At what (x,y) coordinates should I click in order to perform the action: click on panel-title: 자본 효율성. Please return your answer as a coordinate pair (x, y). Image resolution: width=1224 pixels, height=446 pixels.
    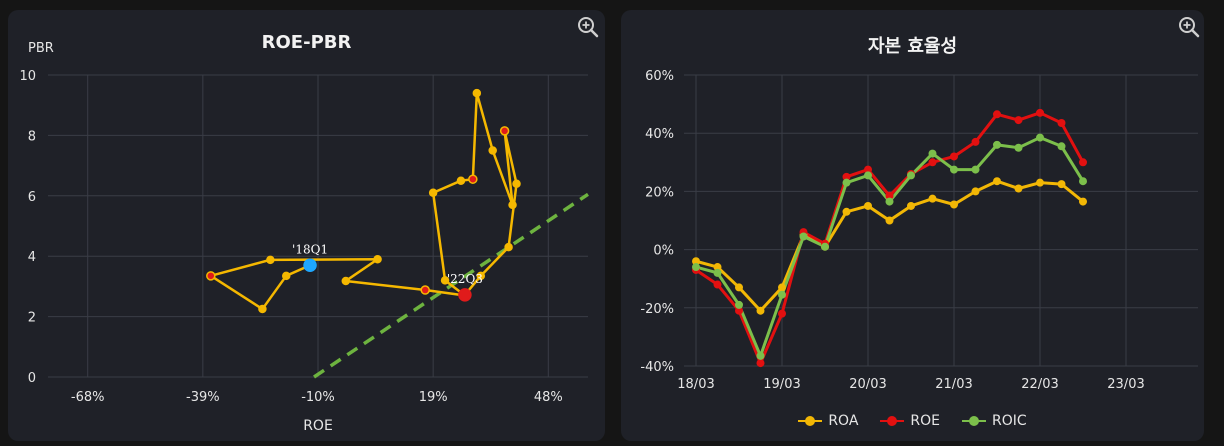
    Looking at the image, I should click on (912, 46).